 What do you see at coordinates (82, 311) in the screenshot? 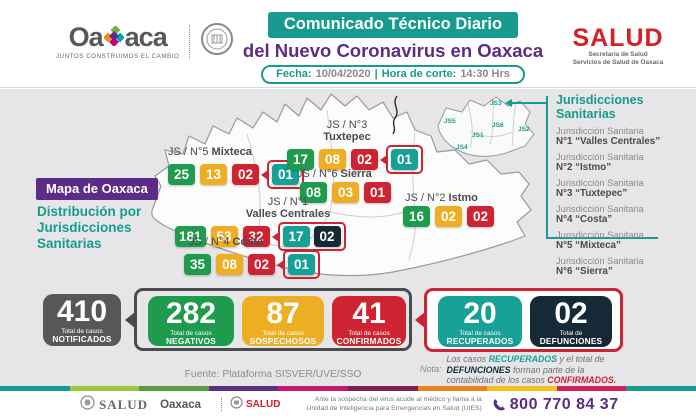
I see `stat-value: 410` at bounding box center [82, 311].